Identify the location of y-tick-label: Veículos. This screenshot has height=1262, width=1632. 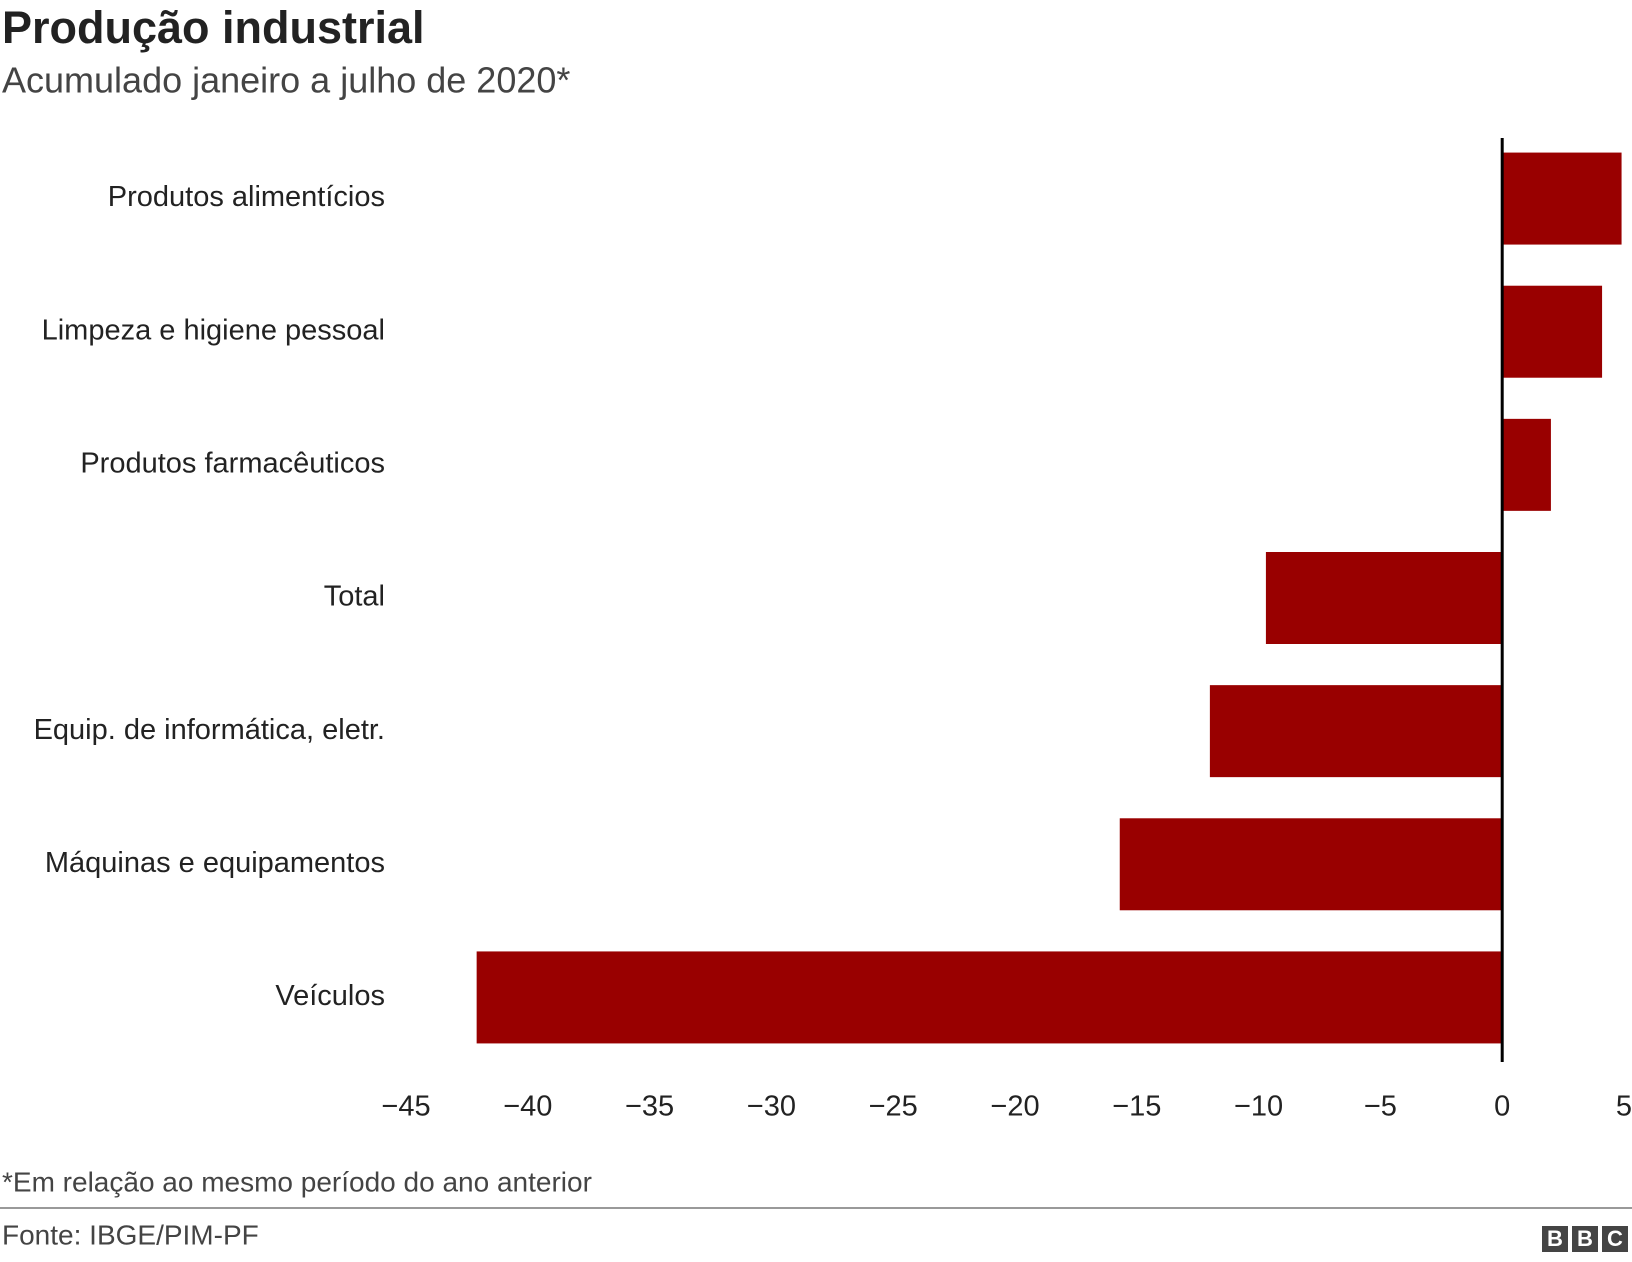
(330, 996).